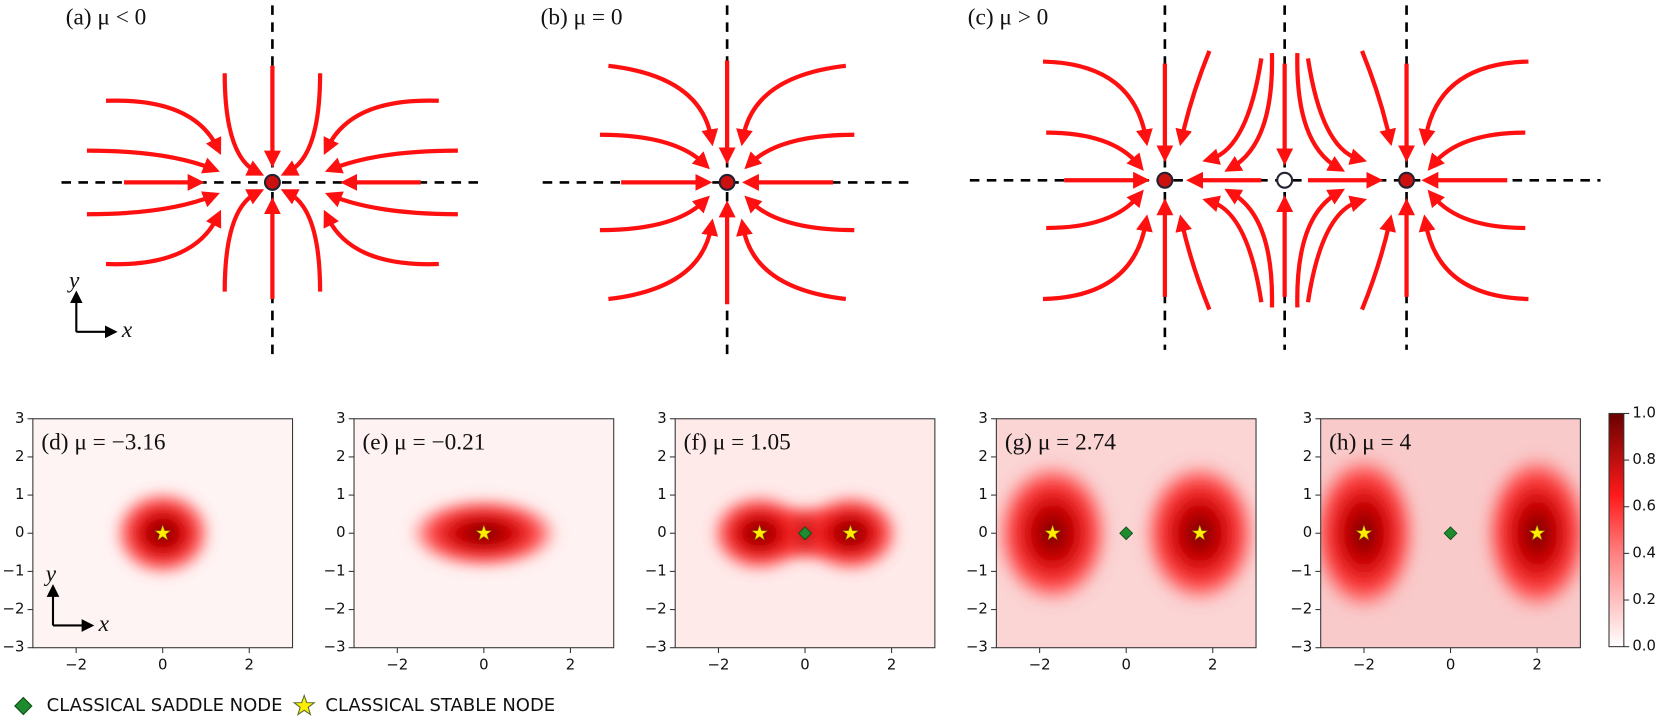 The width and height of the screenshot is (1662, 722). What do you see at coordinates (103, 443) in the screenshot?
I see `panel-title: (d) μ = −3.16` at bounding box center [103, 443].